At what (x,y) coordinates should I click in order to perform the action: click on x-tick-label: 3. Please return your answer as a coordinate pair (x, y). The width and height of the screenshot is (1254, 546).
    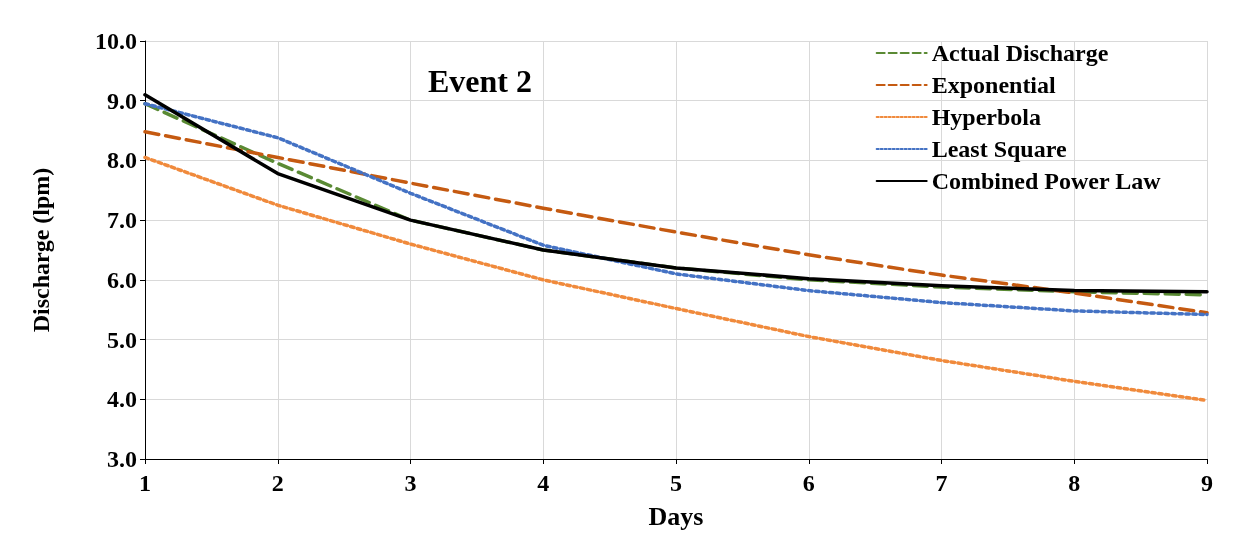
    Looking at the image, I should click on (410, 483).